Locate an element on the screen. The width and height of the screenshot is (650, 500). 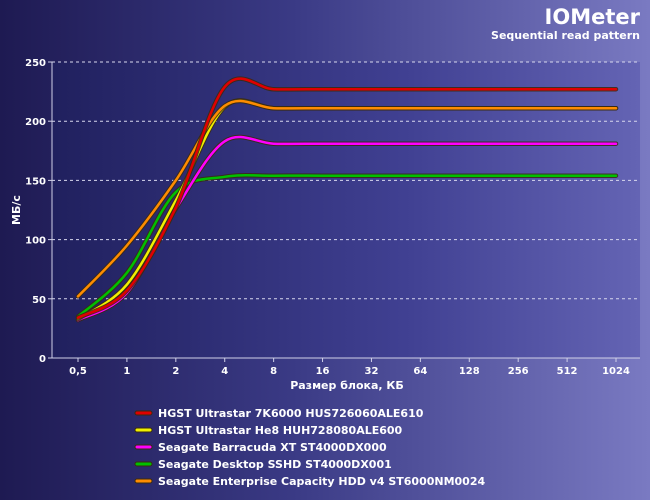
x-tick-label: 64 is located at coordinates (420, 371).